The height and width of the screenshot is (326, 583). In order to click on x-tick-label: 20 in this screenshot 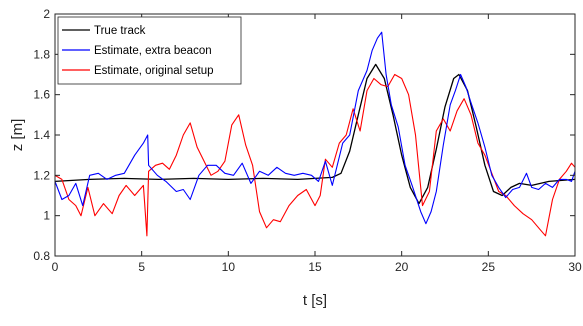, I will do `click(402, 267)`.